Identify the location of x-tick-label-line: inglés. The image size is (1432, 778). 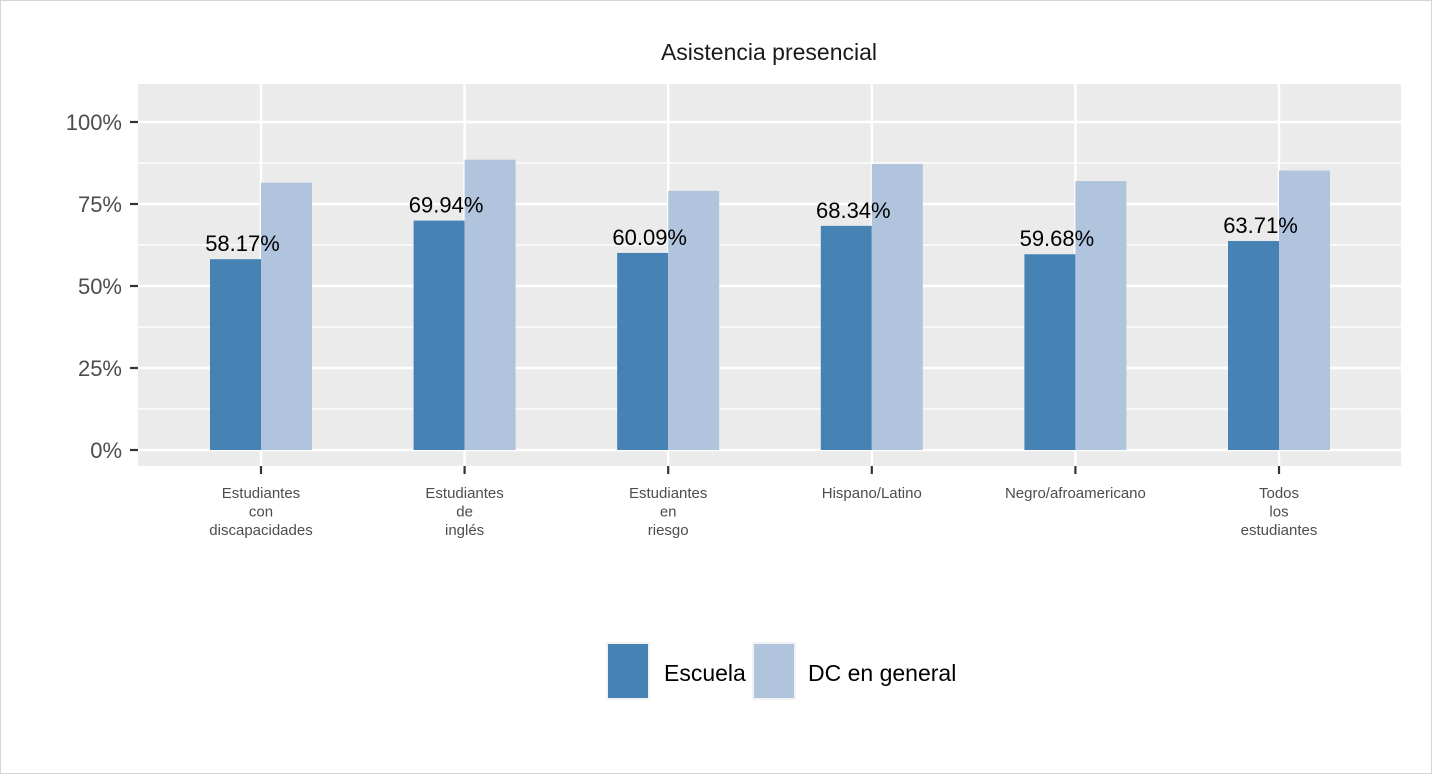
(464, 530).